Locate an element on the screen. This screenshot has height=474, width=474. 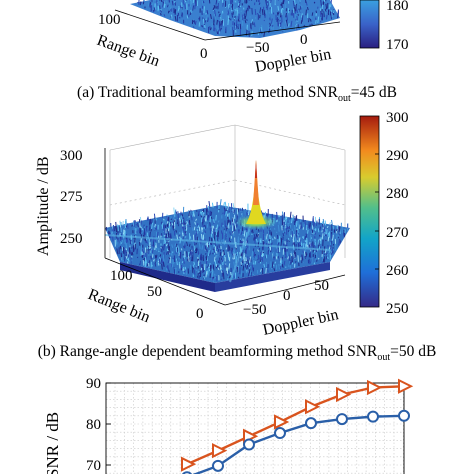
y-tick-label: 80 is located at coordinates (93, 425).